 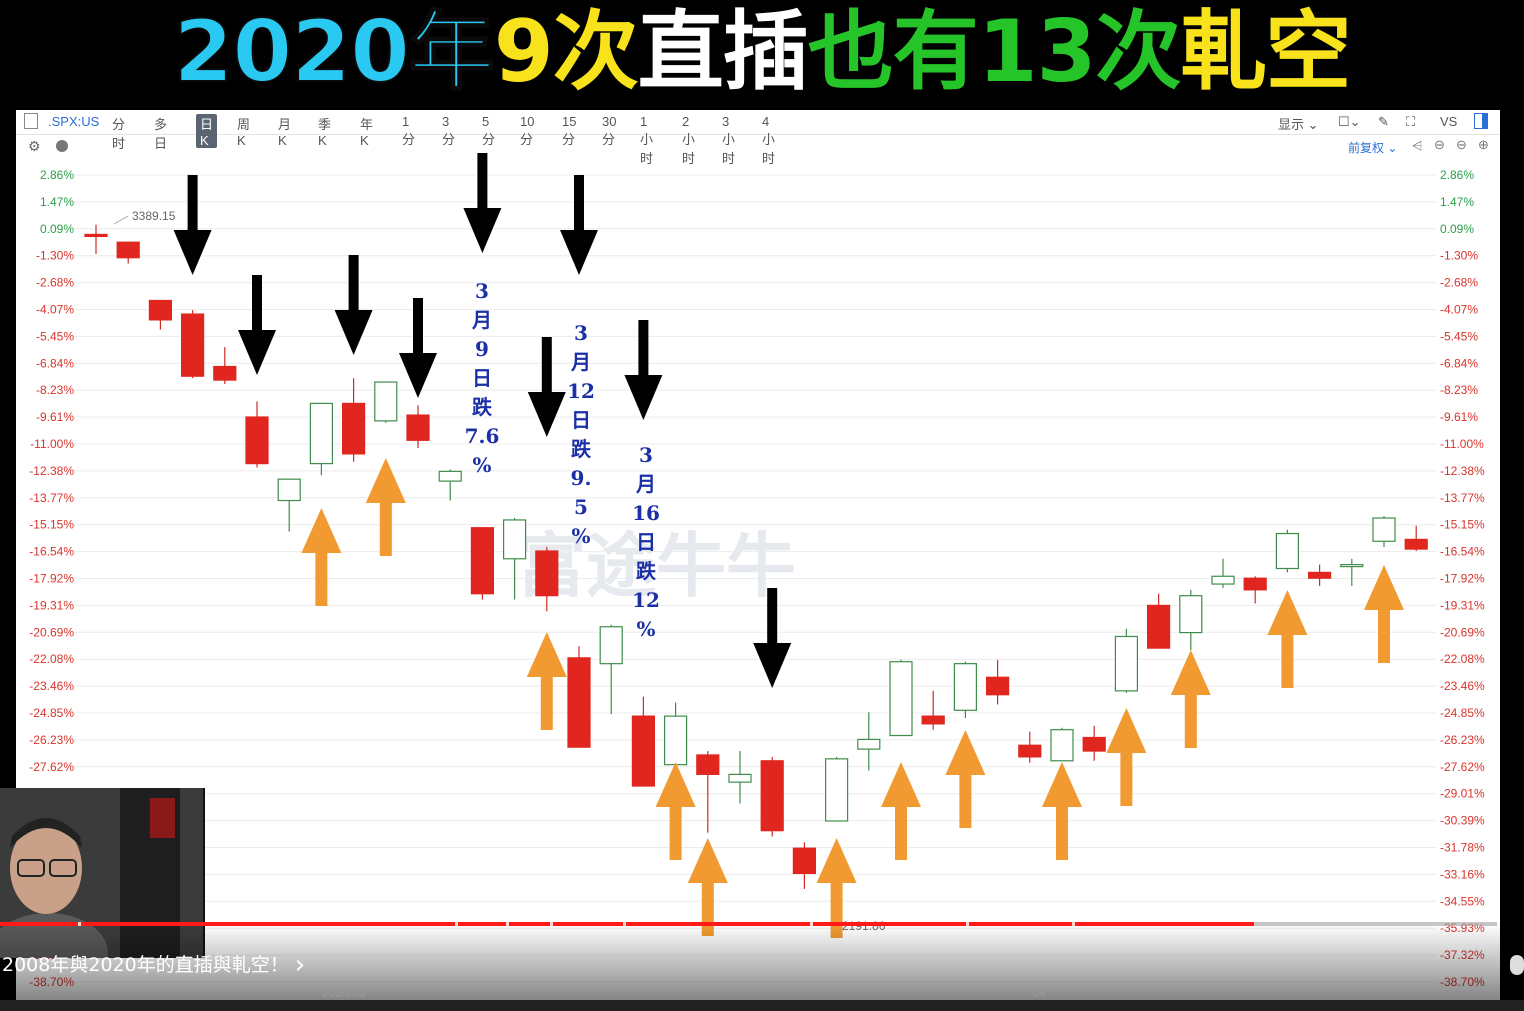 I want to click on sidebar-toggle-icon, so click(x=31, y=121).